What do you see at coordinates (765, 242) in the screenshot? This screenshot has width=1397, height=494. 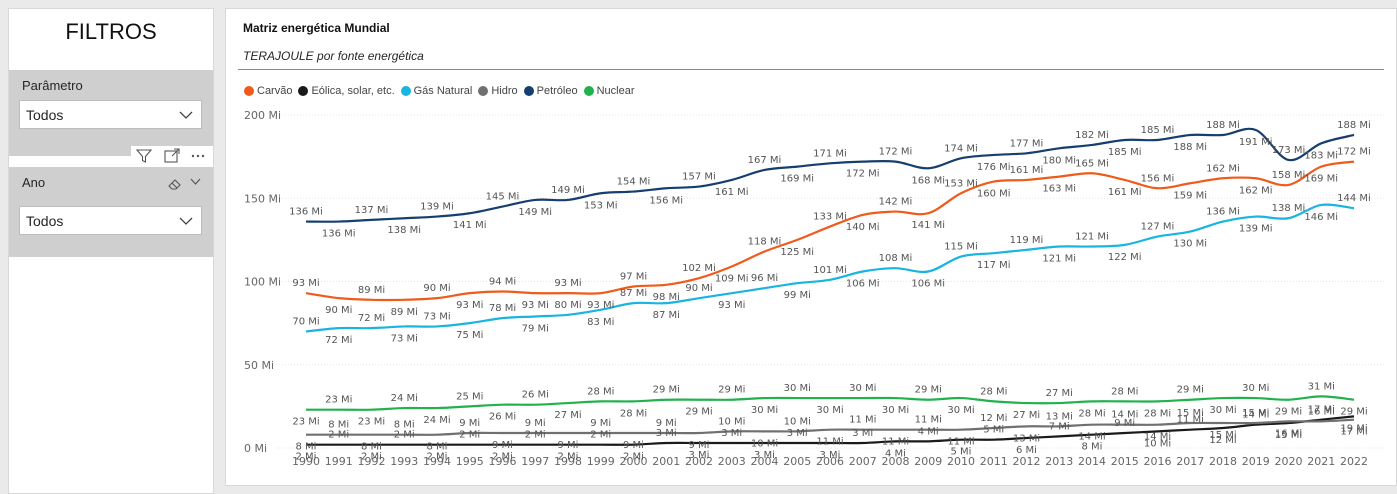 I see `data-label: 118 Mi` at bounding box center [765, 242].